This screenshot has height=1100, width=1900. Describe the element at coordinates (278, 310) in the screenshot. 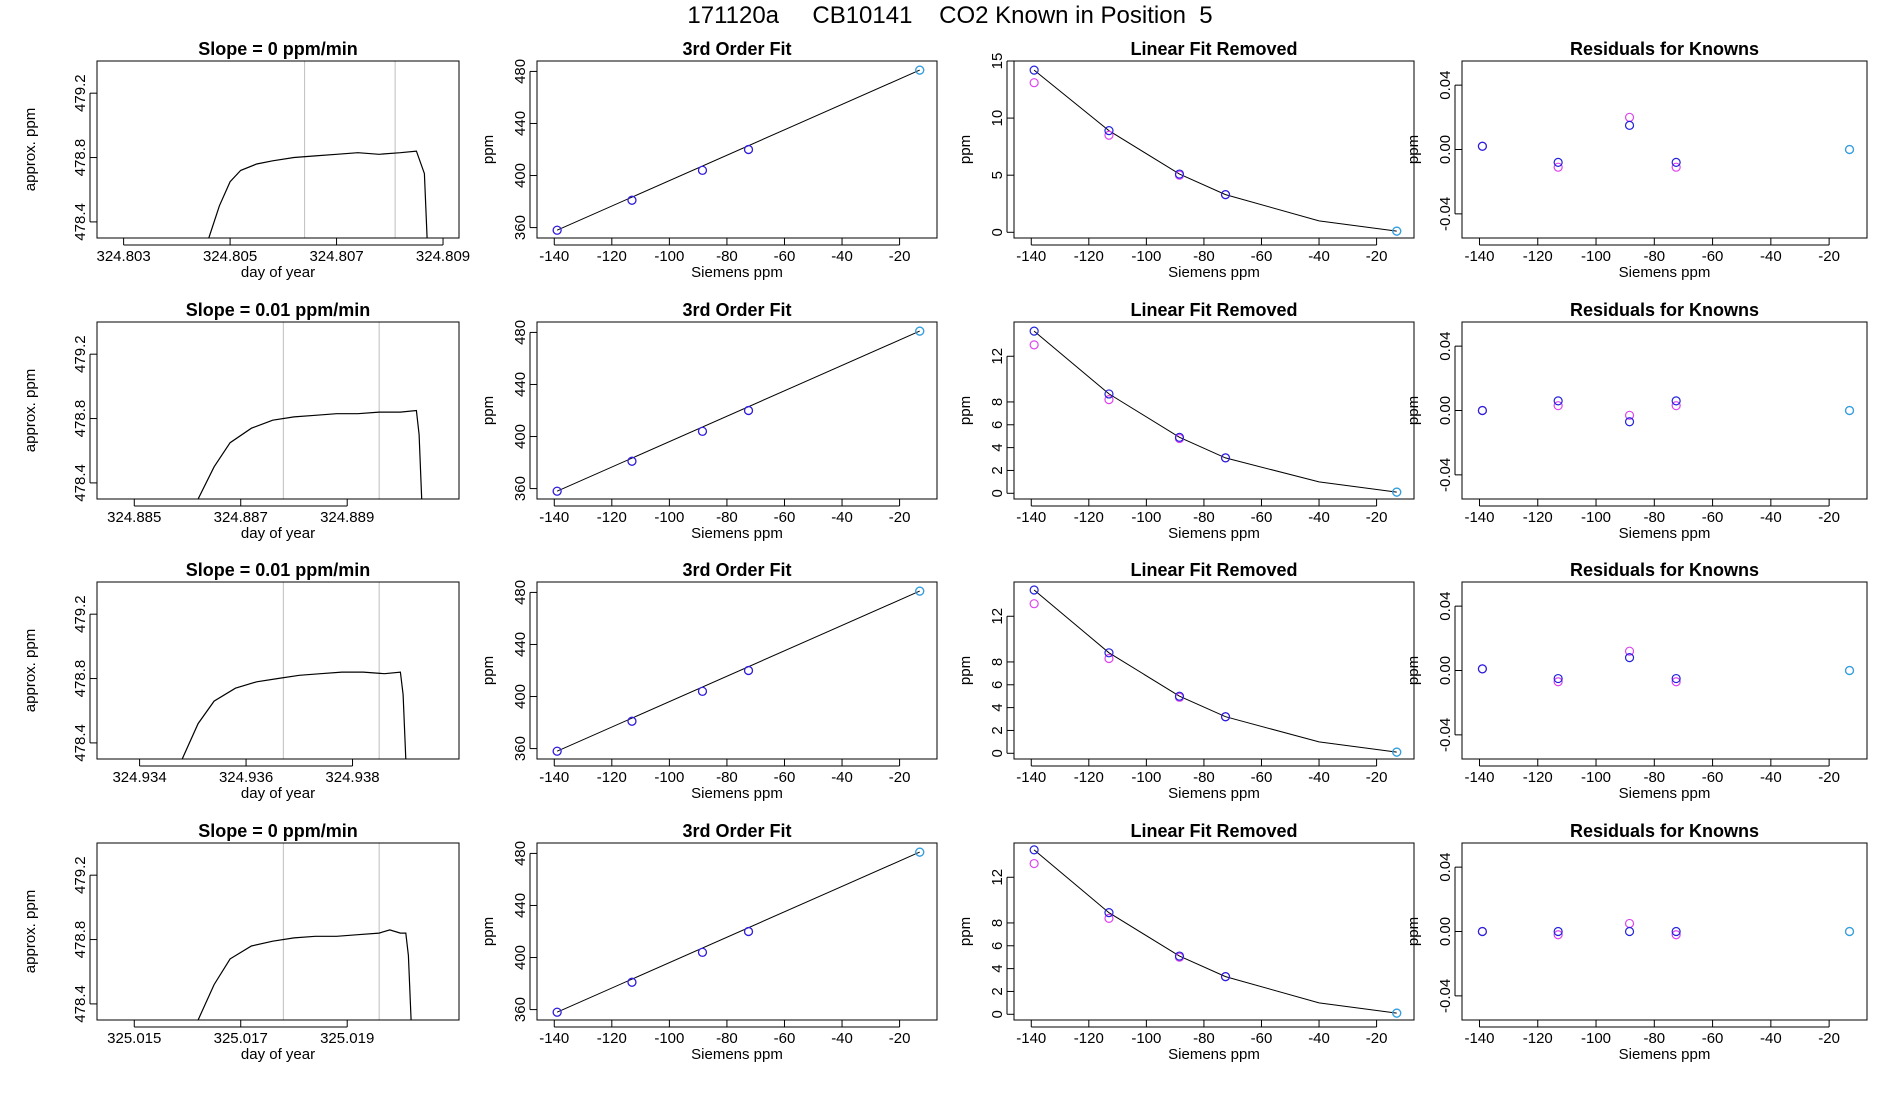

I see `p5-title: Slope = 0.01 ppm/min` at that location.